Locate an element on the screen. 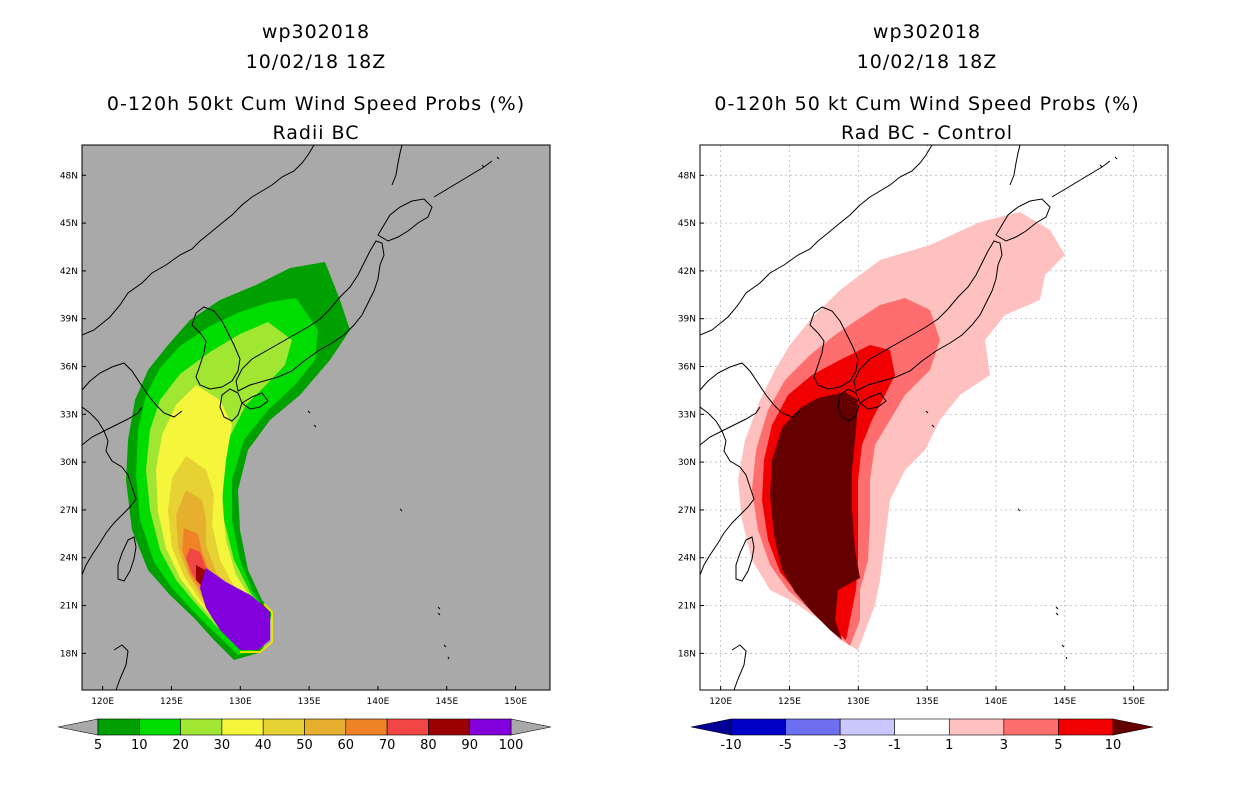 Image resolution: width=1236 pixels, height=800 pixels. left-contour-100-edge is located at coordinates (256, 628).